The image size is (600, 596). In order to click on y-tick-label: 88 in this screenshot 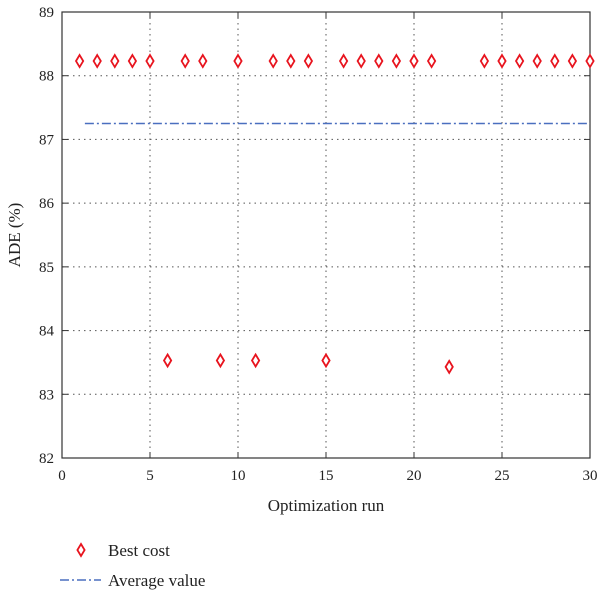, I will do `click(46, 77)`.